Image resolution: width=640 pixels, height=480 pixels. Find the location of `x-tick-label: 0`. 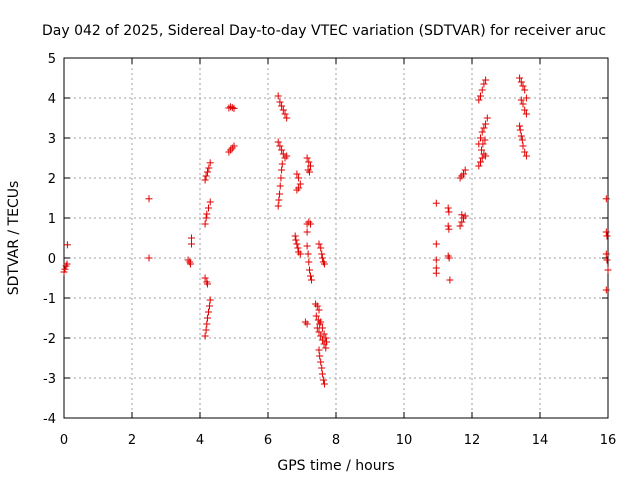

x-tick-label: 0 is located at coordinates (64, 440).